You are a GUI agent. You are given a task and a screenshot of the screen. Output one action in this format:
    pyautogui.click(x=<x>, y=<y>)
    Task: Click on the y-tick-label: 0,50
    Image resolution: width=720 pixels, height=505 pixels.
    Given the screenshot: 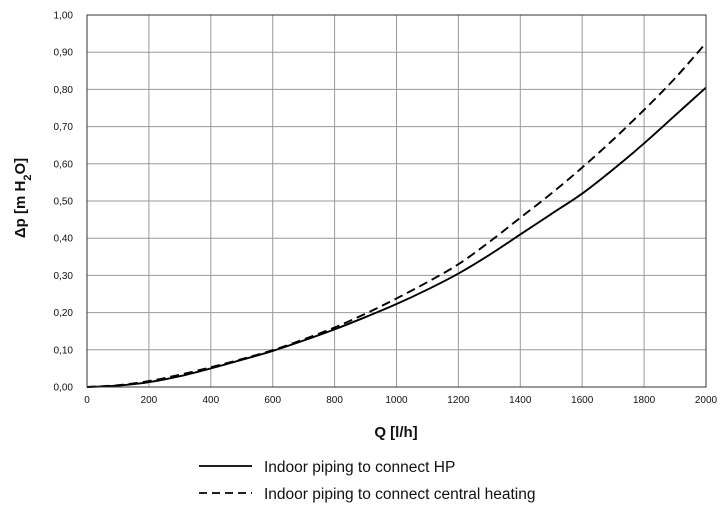 What is the action you would take?
    pyautogui.click(x=64, y=202)
    